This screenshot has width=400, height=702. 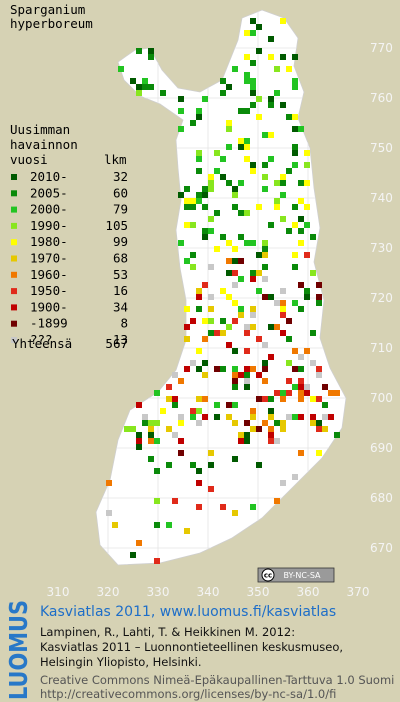 What do you see at coordinates (51, 23) in the screenshot?
I see `title: hyperboreum` at bounding box center [51, 23].